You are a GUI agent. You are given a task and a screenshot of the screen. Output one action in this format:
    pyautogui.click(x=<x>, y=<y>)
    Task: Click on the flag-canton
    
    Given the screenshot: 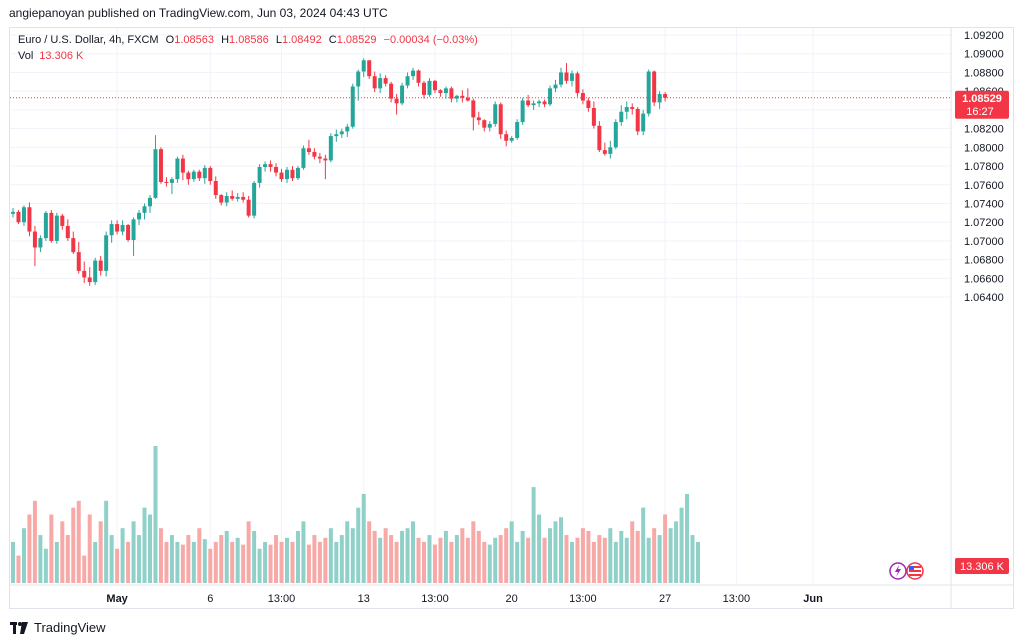 What is the action you would take?
    pyautogui.click(x=911, y=568)
    